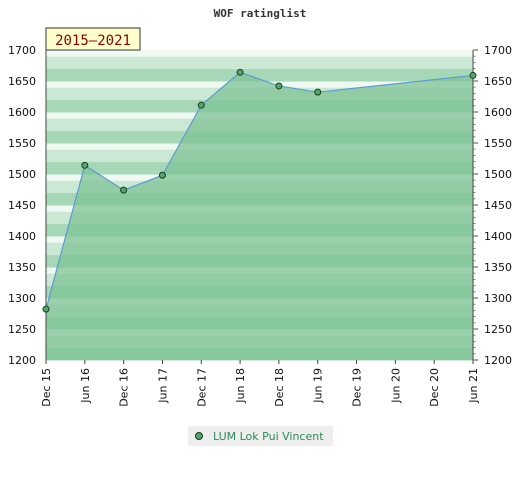  What do you see at coordinates (22, 143) in the screenshot?
I see `y-tick-left-1550: 1550` at bounding box center [22, 143].